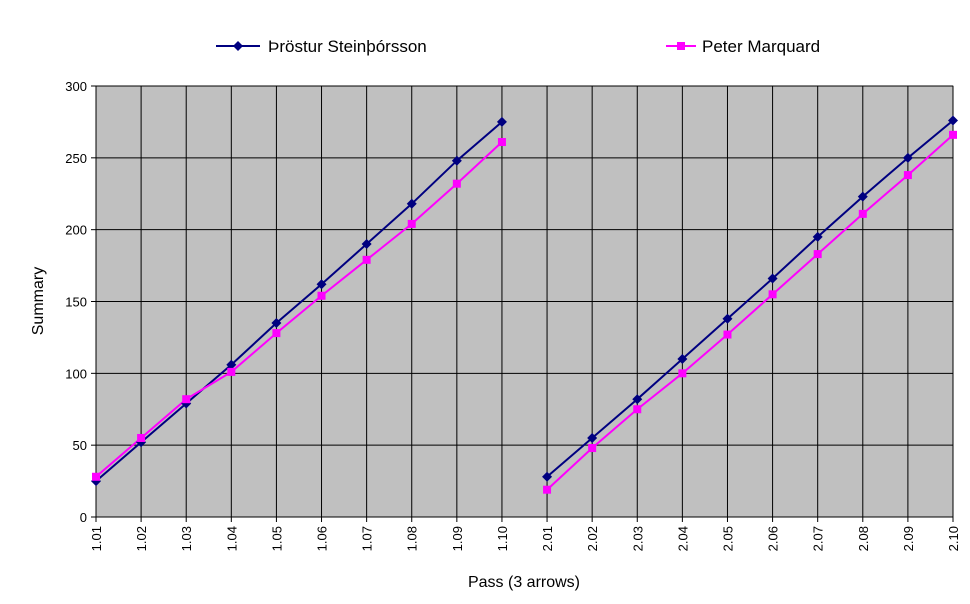 The height and width of the screenshot is (604, 970). I want to click on x-tick-label: 1.10, so click(502, 538).